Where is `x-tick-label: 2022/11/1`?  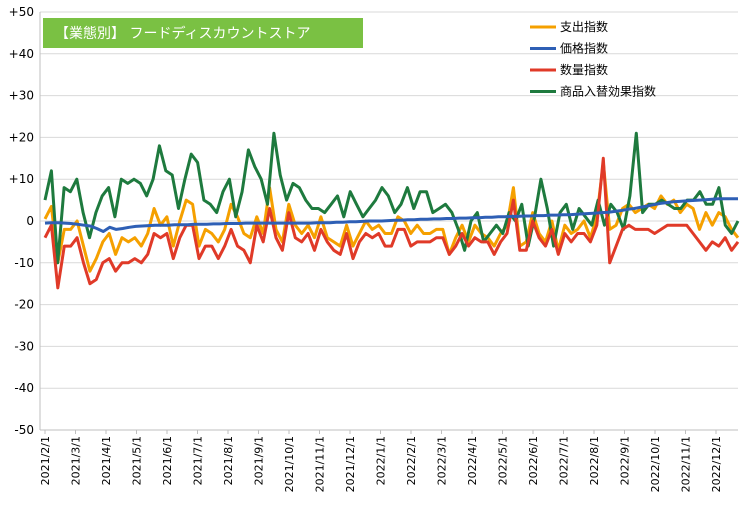 x-tick-label: 2022/11/1 is located at coordinates (686, 464).